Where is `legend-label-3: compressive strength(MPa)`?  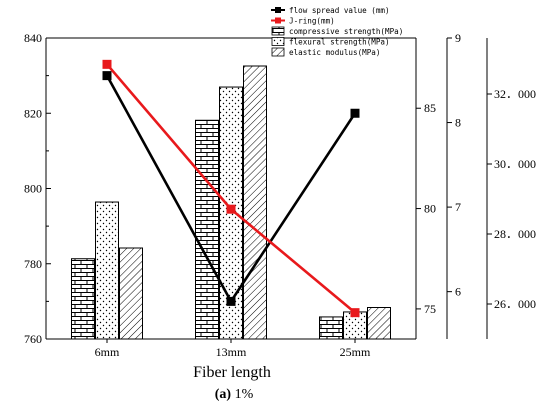
legend-label-3: compressive strength(MPa) is located at coordinates (346, 31).